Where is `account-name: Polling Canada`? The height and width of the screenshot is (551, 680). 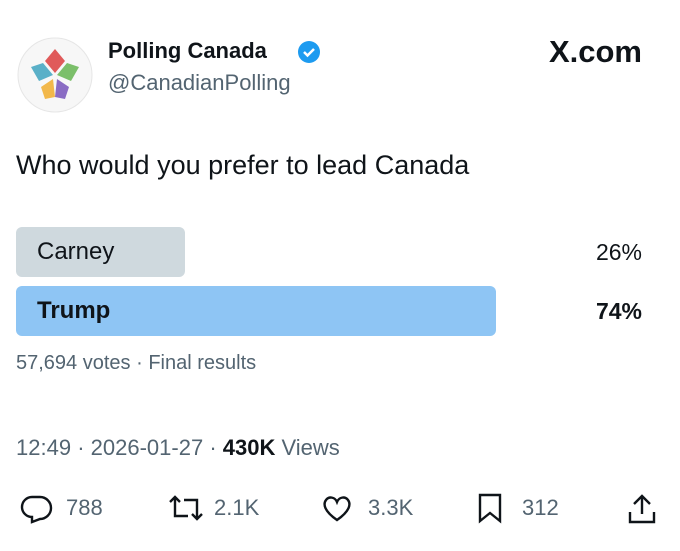 account-name: Polling Canada is located at coordinates (187, 50).